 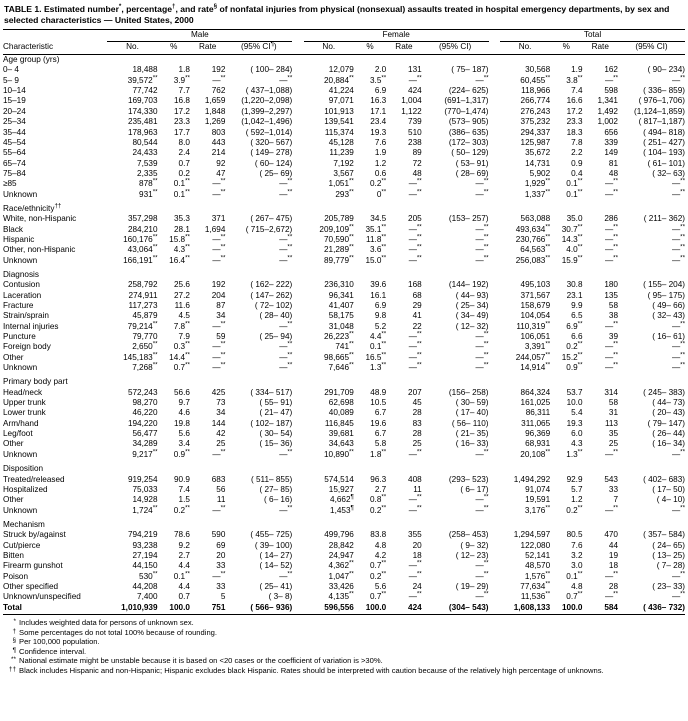 I want to click on cell-female-pct: 5.2, so click(x=380, y=326).